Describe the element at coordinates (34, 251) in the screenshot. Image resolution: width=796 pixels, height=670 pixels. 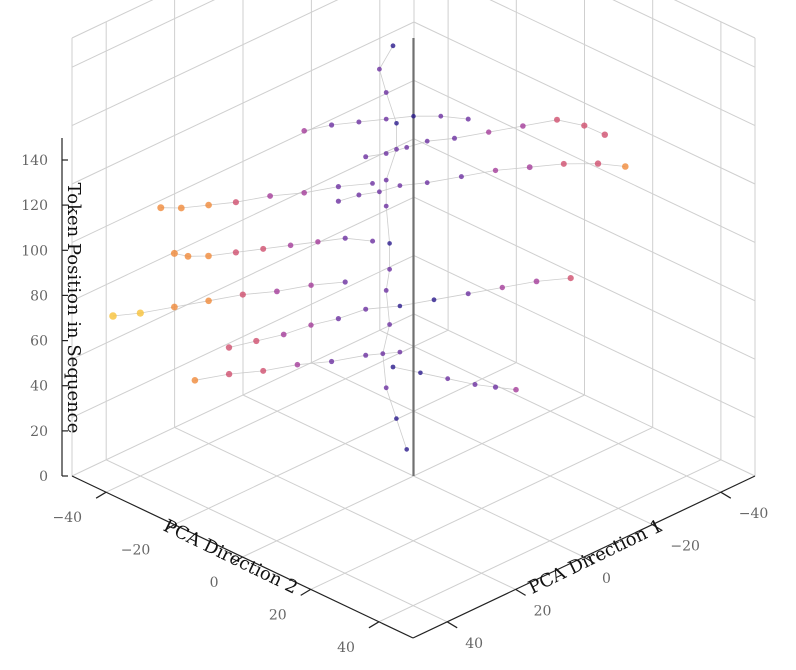
I see `z-tick-label: 100` at that location.